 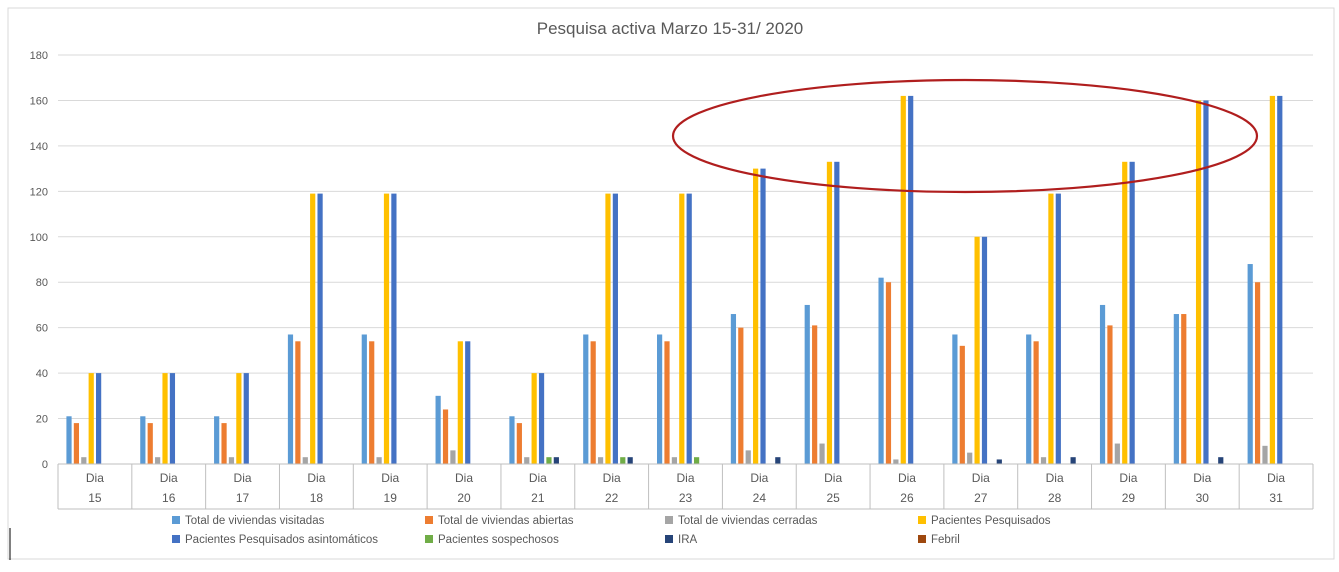 I want to click on legend-label: Pacientes Pesquisados asintomáticos, so click(x=281, y=540).